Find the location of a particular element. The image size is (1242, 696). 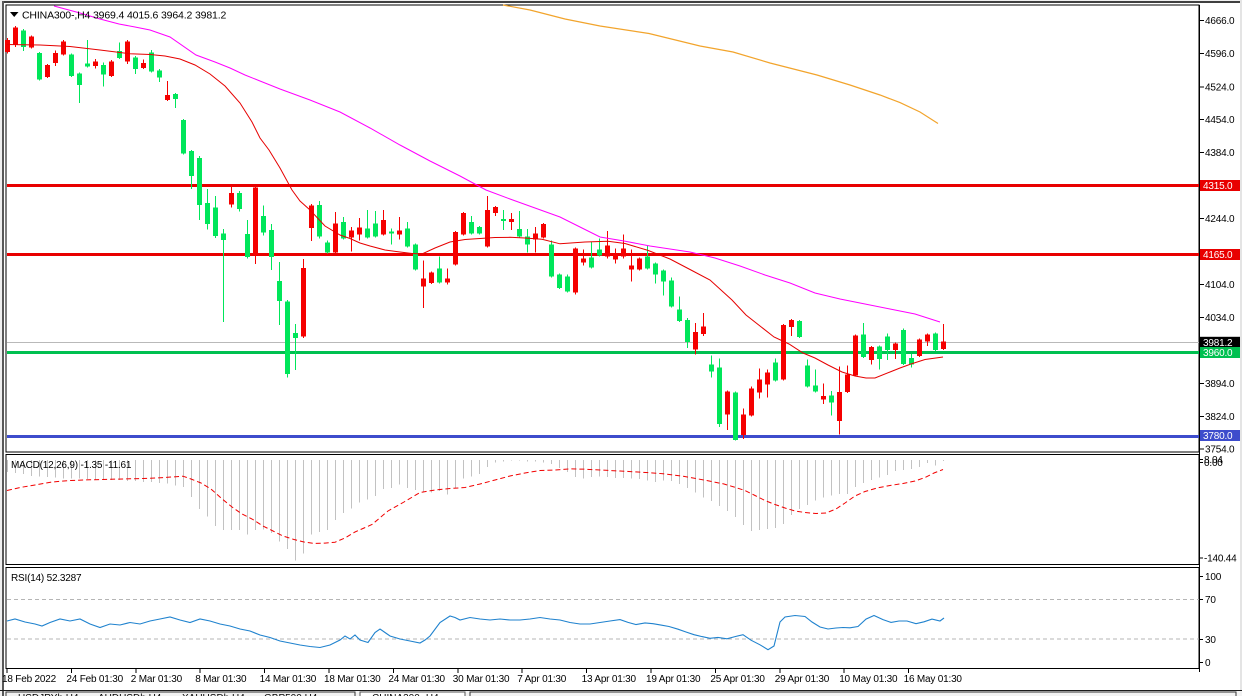

svg-text: 19 Apr 01:30 is located at coordinates (673, 679).